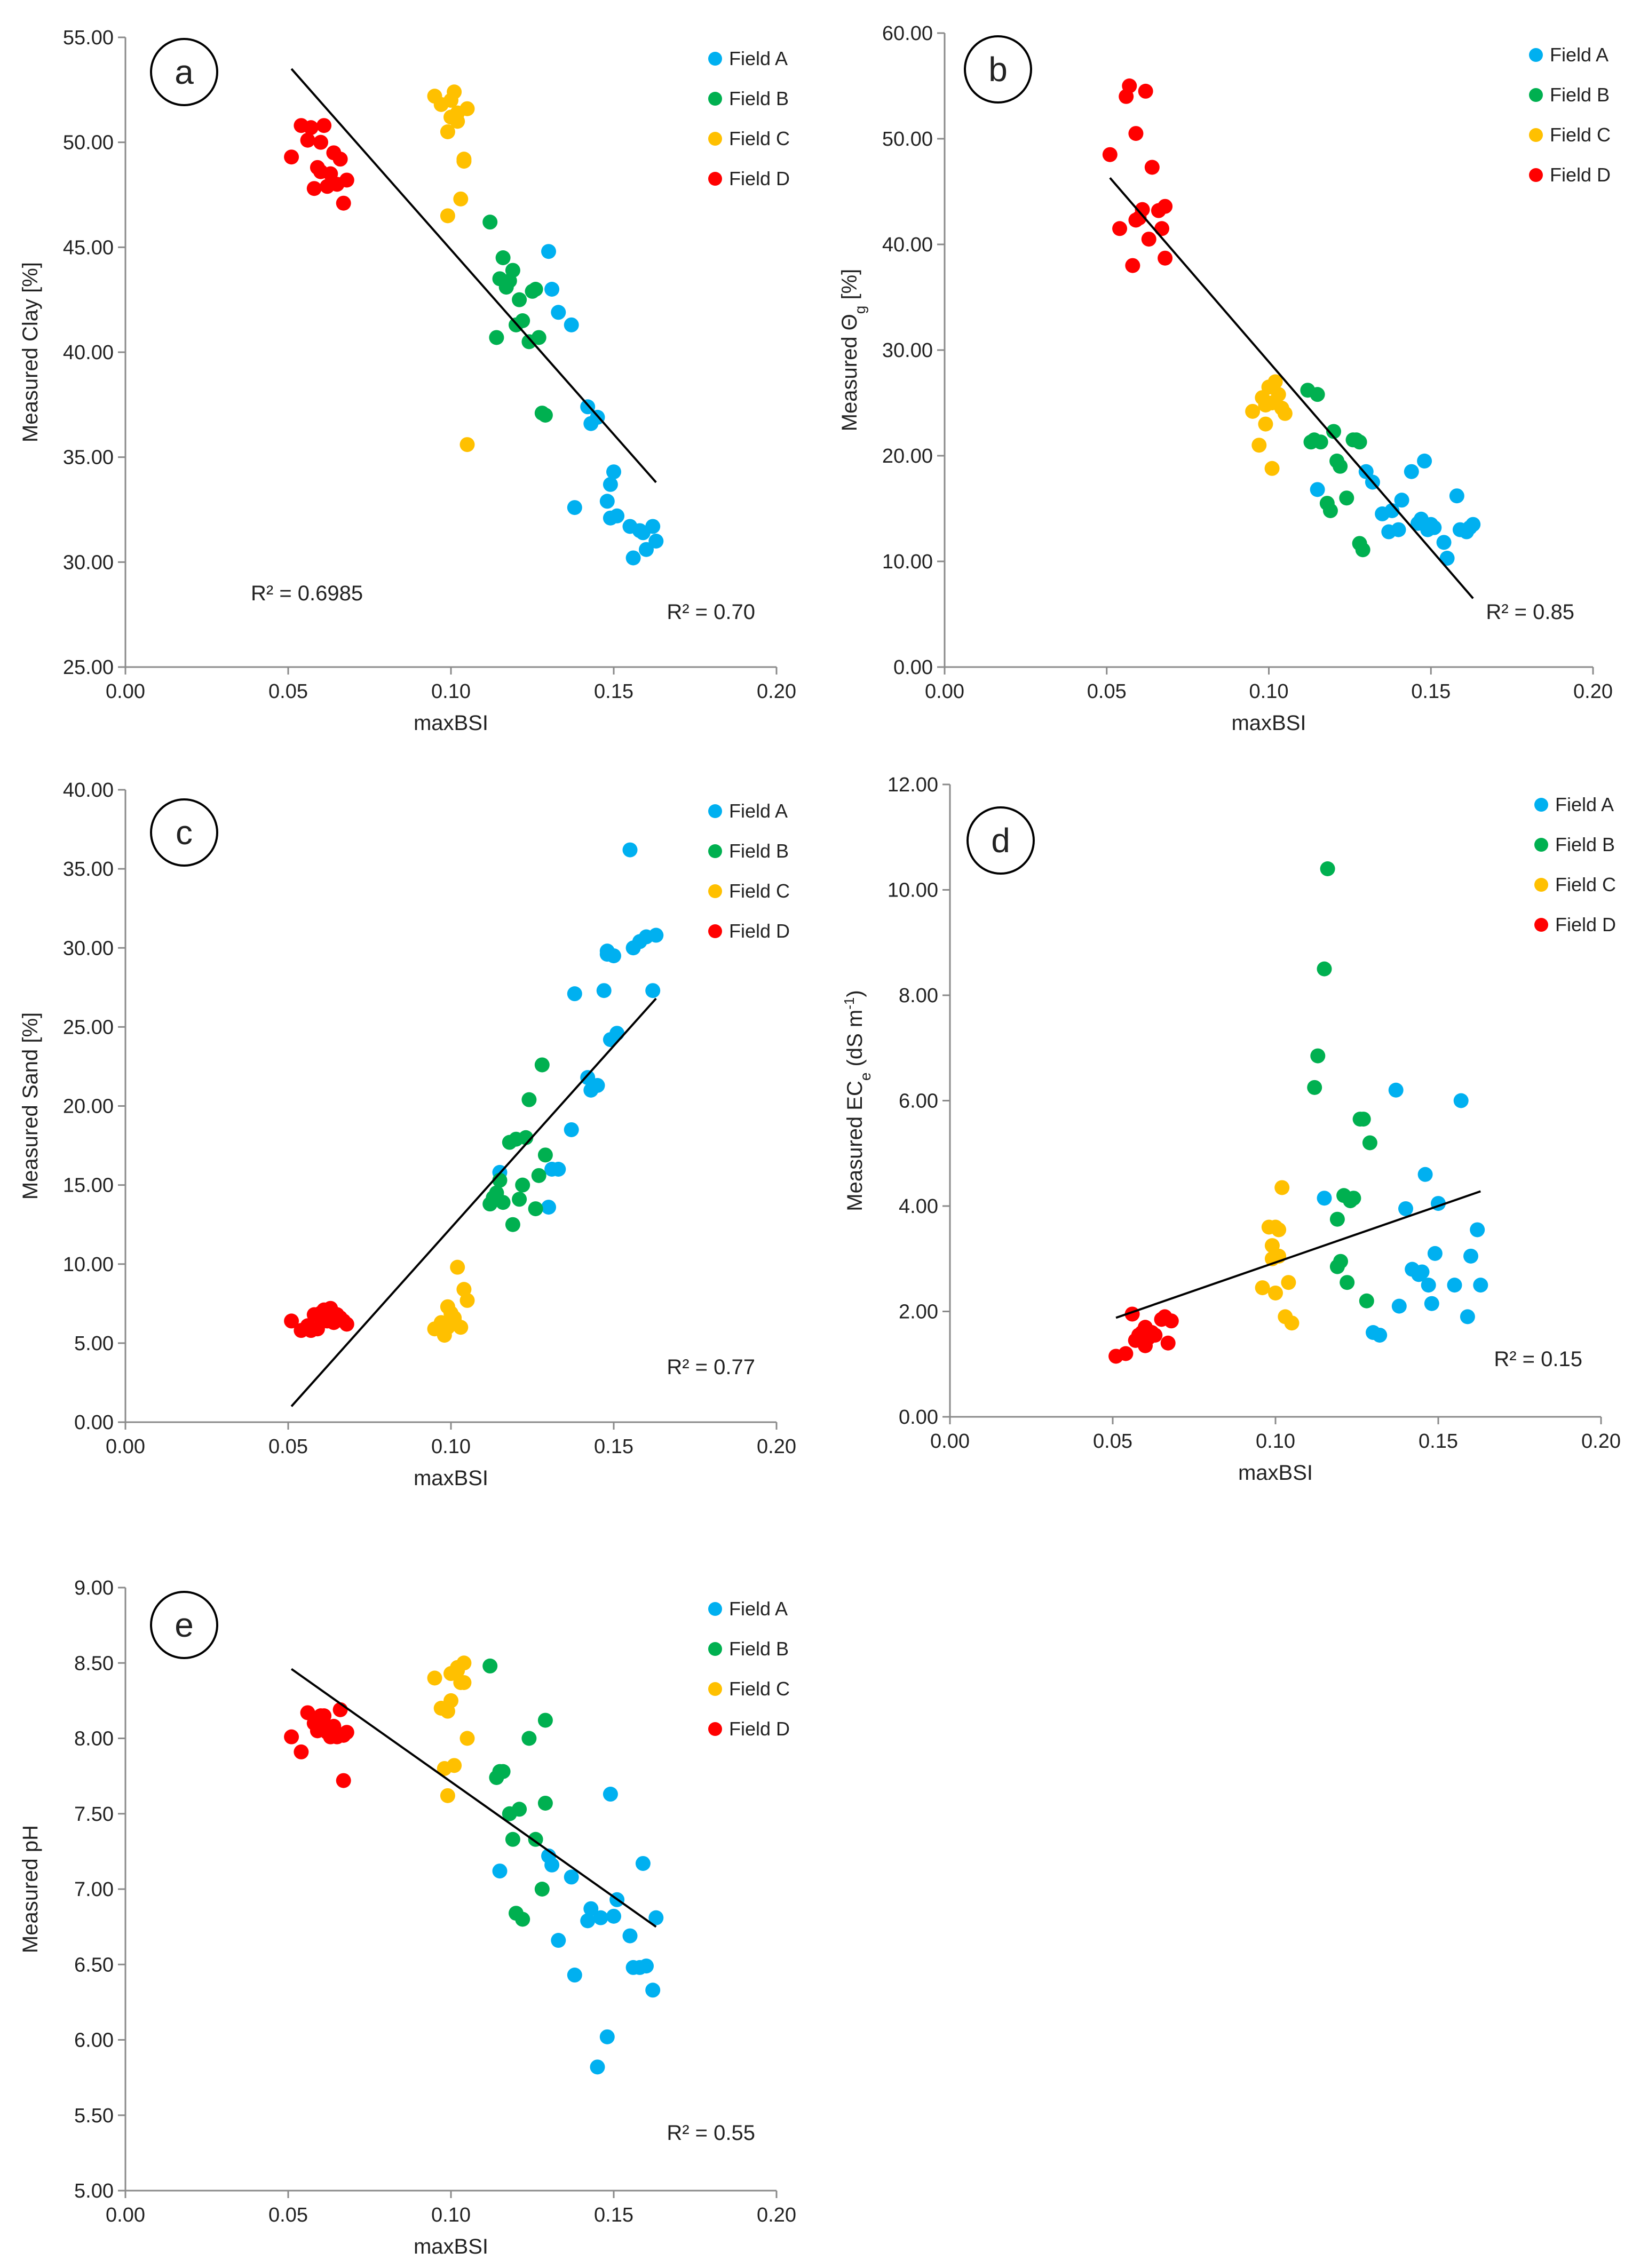 The height and width of the screenshot is (2268, 1648). I want to click on r-squared-label: R² = 0.15, so click(1538, 1359).